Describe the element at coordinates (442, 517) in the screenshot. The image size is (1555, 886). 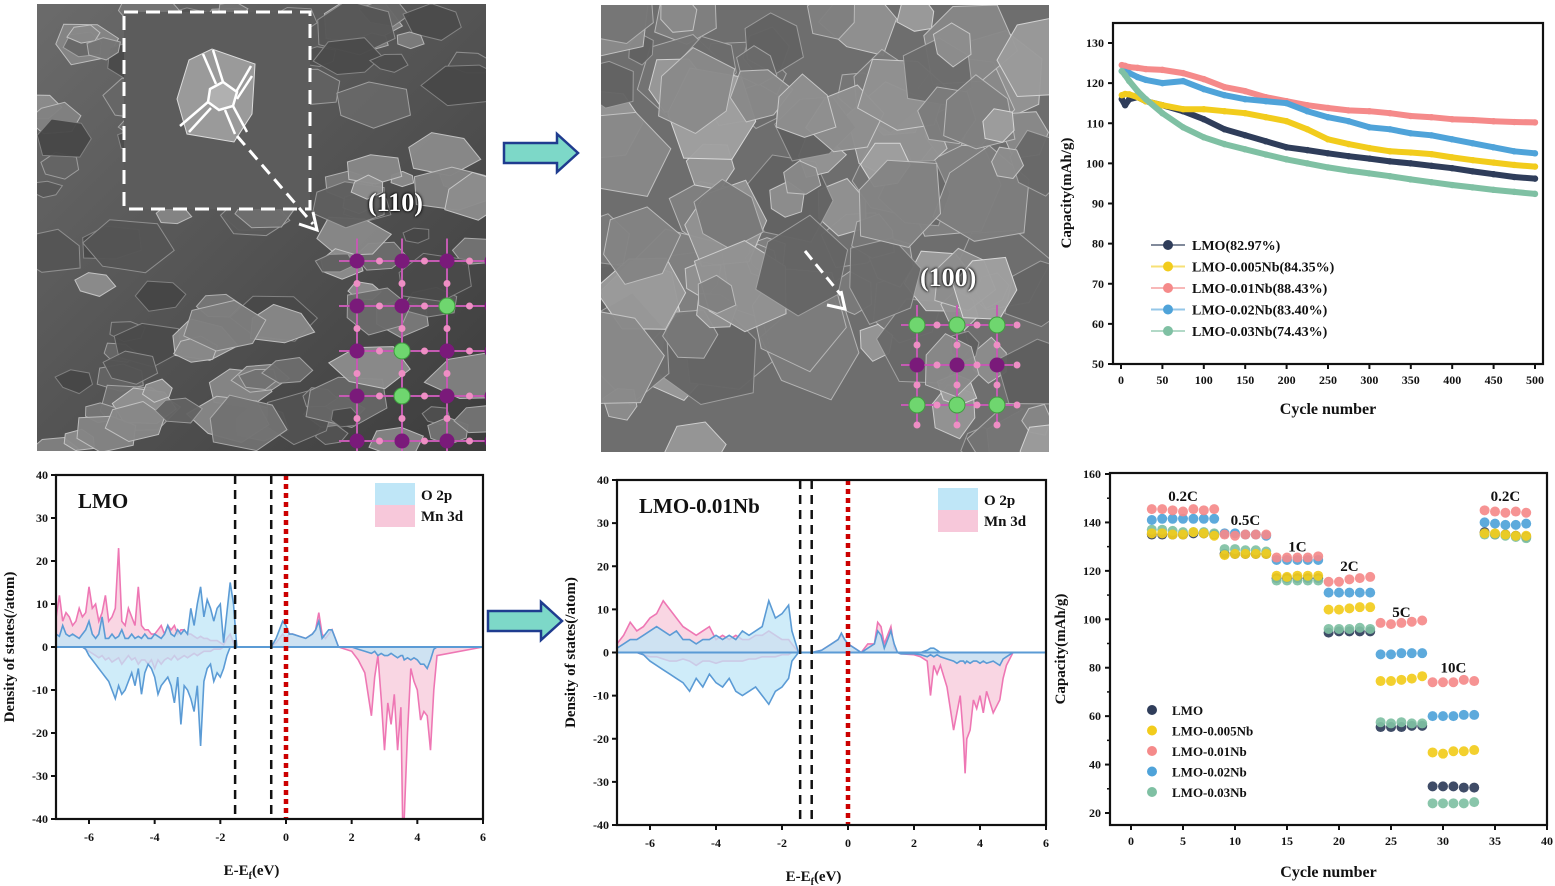
I see `legend-label: Mn 3d` at that location.